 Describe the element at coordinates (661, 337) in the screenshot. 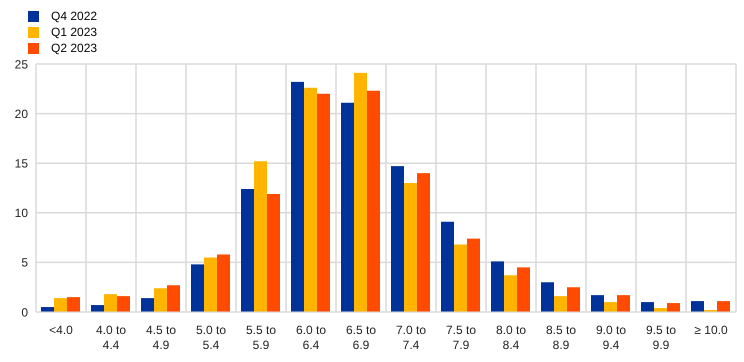

I see `x-tick-label: 9.5 to 9.9` at that location.